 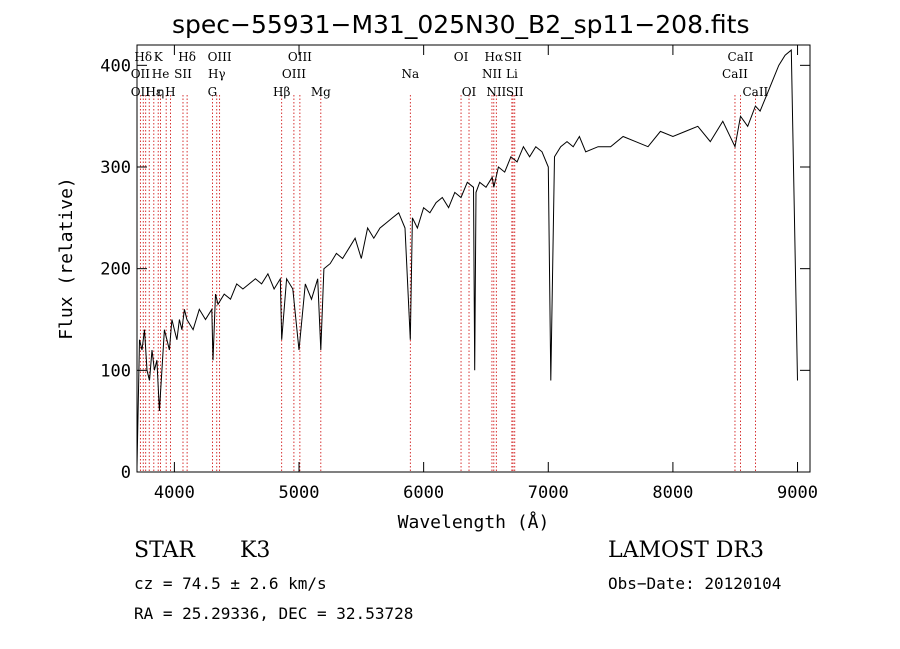 What do you see at coordinates (474, 522) in the screenshot?
I see `x-axis-label: Wavelength (Å)` at bounding box center [474, 522].